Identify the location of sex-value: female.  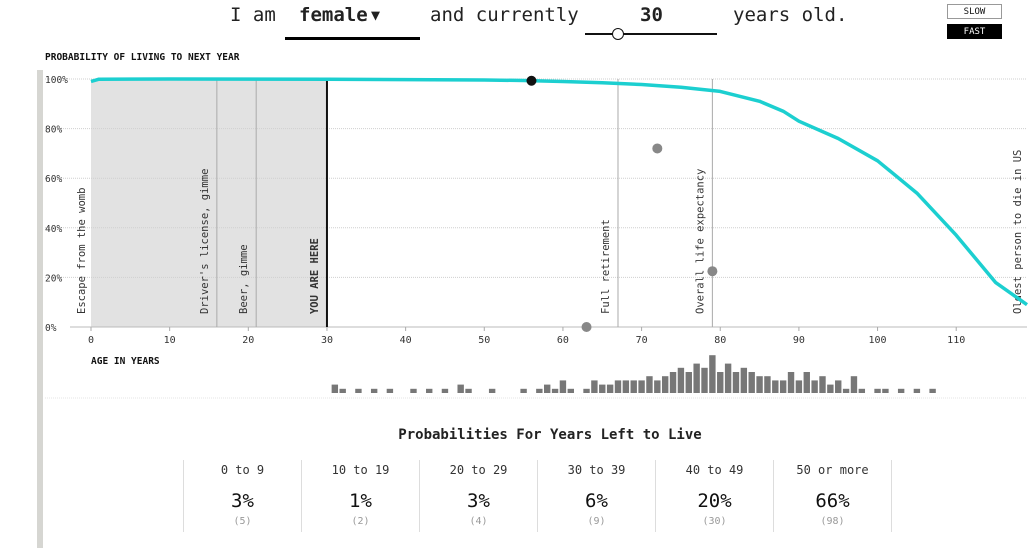
(333, 15).